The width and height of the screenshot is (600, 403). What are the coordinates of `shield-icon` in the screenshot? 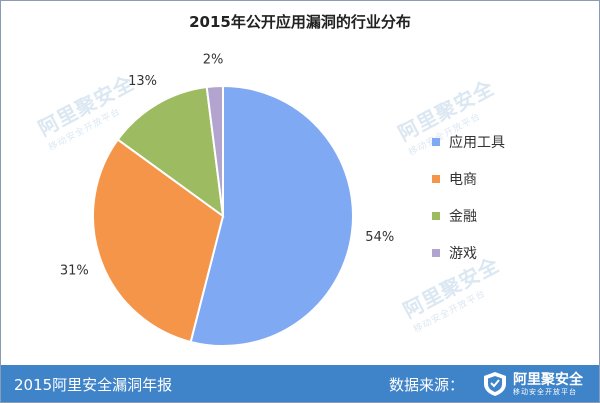 It's located at (495, 384).